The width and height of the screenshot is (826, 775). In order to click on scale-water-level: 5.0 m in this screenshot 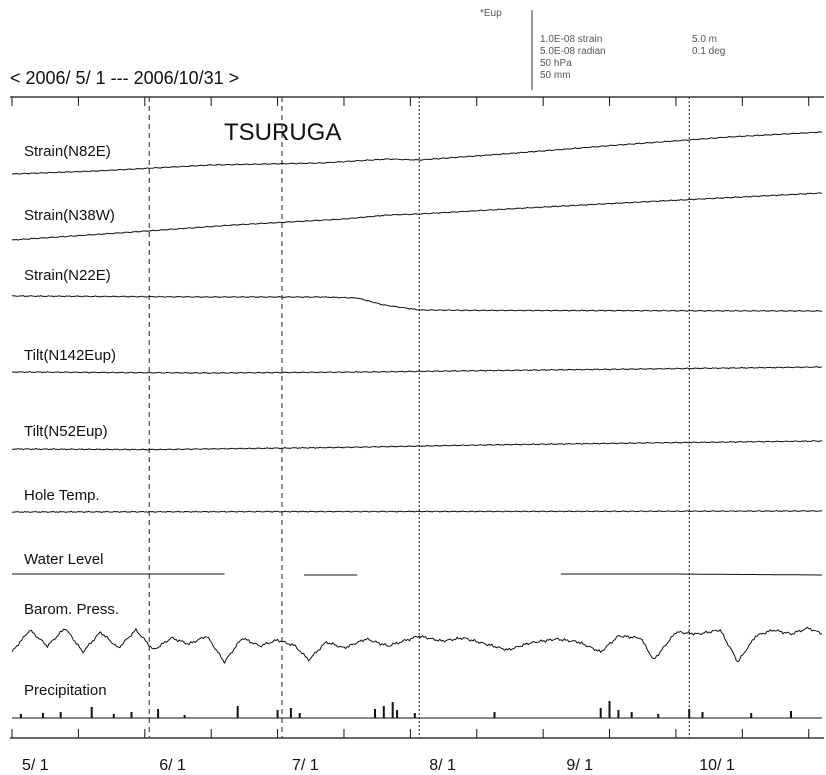, I will do `click(704, 39)`.